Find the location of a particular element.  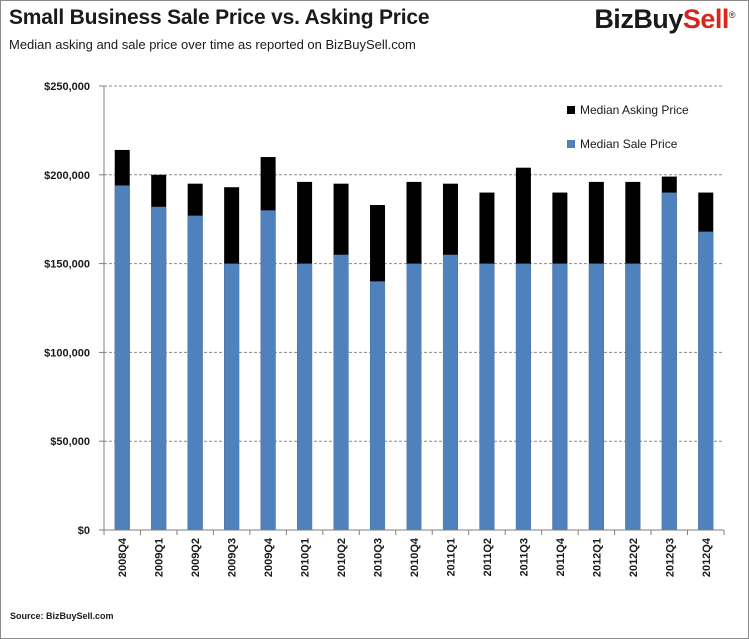

bar-sale-2012Q1 is located at coordinates (596, 396).